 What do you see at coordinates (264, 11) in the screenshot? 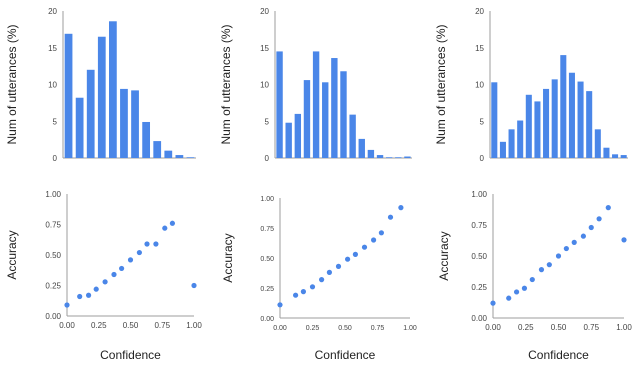
I see `y-tick-label: 20` at bounding box center [264, 11].